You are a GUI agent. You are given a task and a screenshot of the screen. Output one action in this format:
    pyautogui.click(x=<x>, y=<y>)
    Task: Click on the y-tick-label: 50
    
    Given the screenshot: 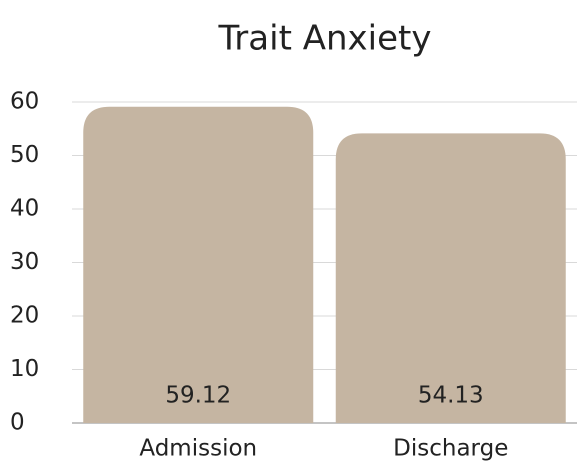 What is the action you would take?
    pyautogui.click(x=24, y=155)
    